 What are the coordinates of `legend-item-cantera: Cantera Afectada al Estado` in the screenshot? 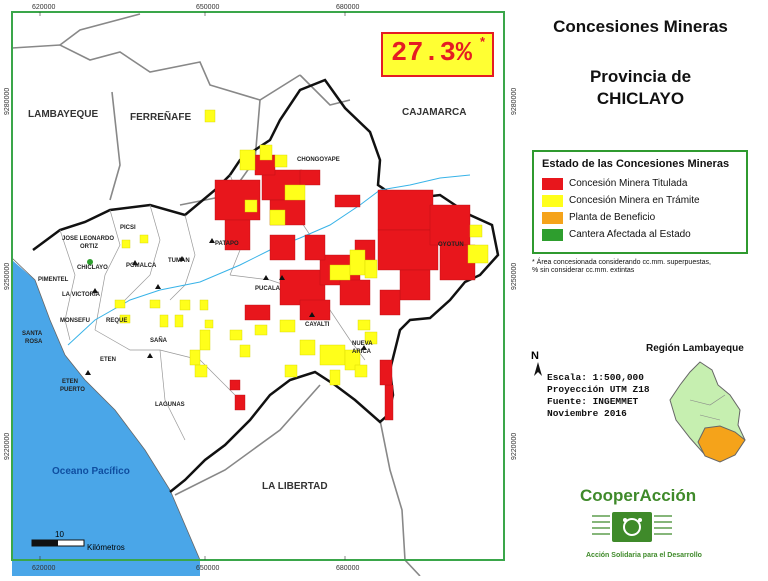 It's located at (644, 234).